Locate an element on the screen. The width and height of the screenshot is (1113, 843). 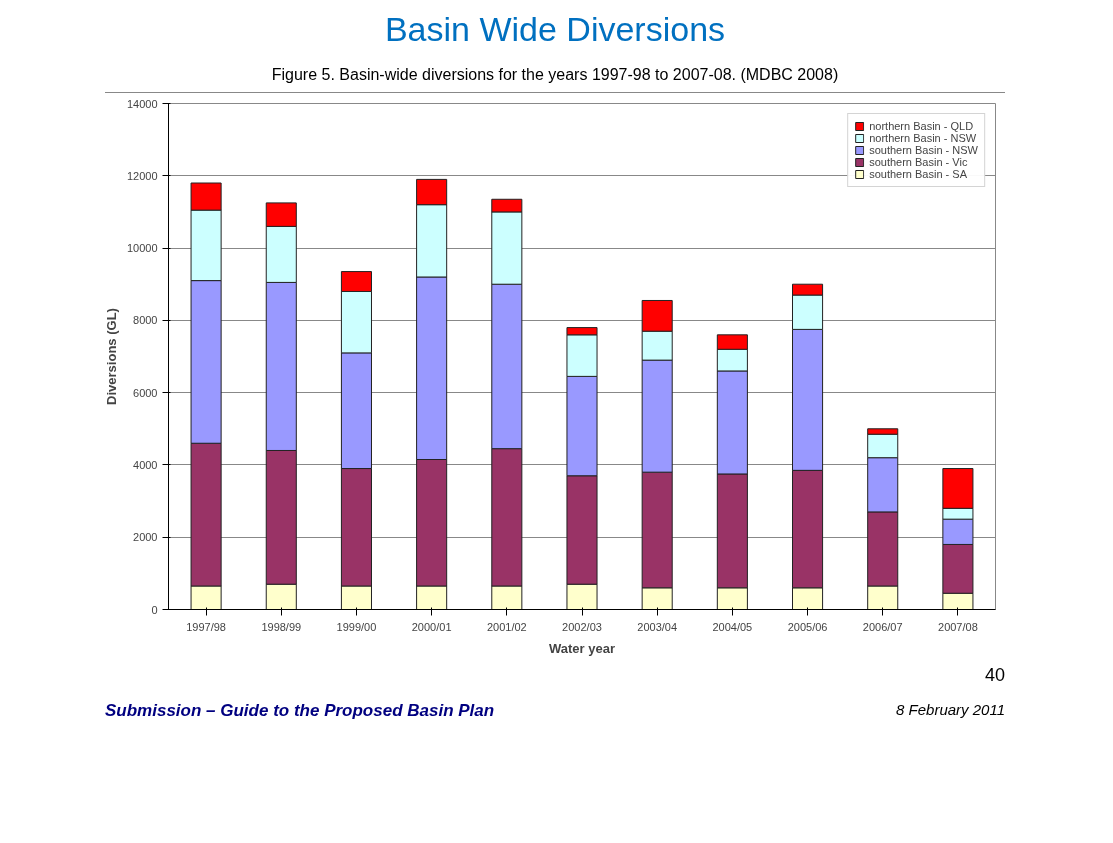
y-tick-label: 6000 is located at coordinates (145, 393).